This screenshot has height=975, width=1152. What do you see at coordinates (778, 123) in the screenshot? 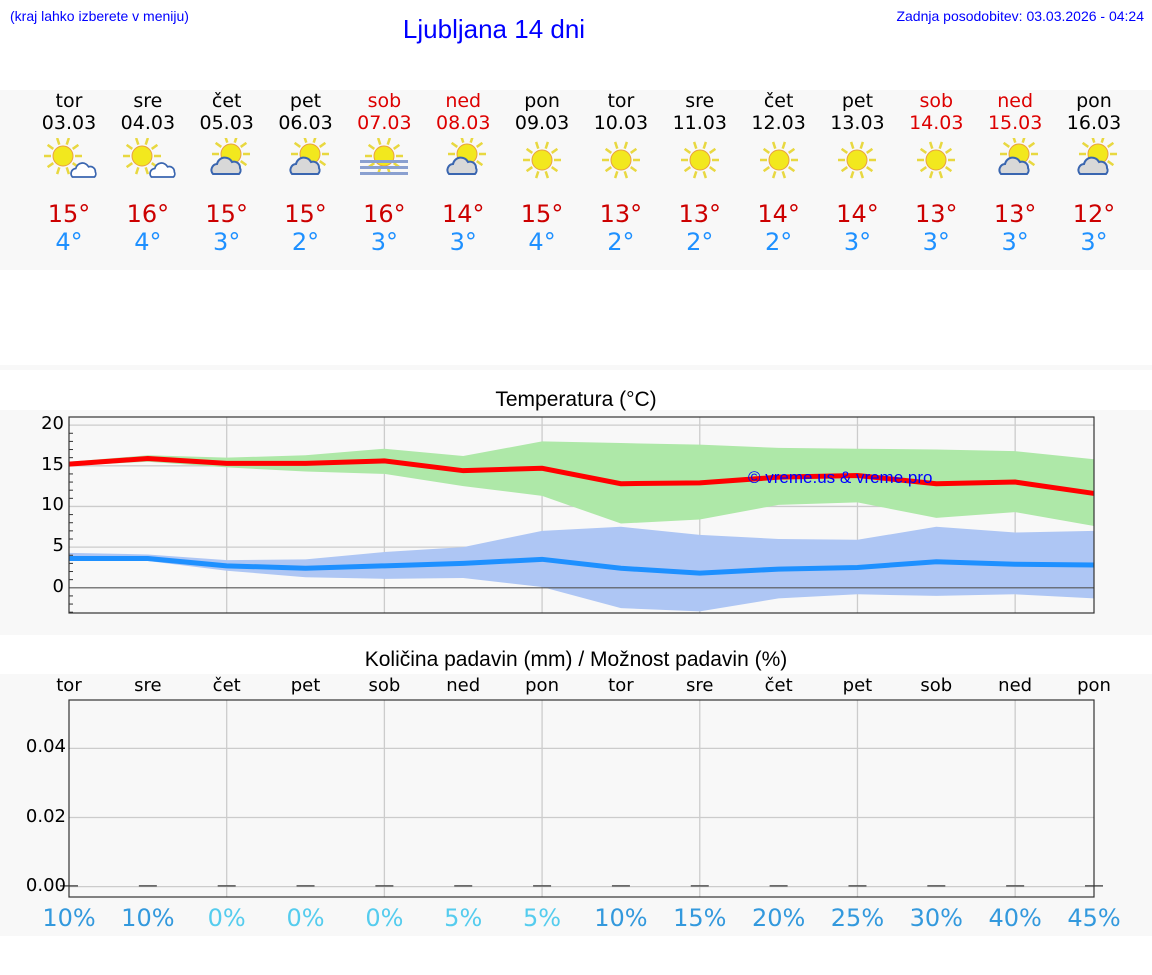
I see `day-date: 12.03` at bounding box center [778, 123].